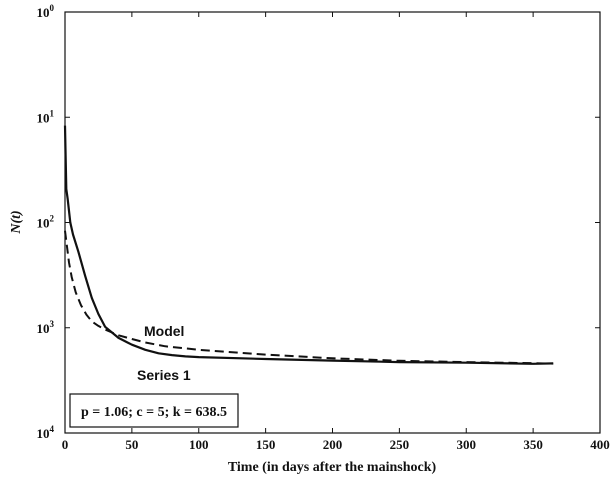 Image resolution: width=613 pixels, height=479 pixels. I want to click on y-tick-label-0: 10⁰, so click(46, 11).